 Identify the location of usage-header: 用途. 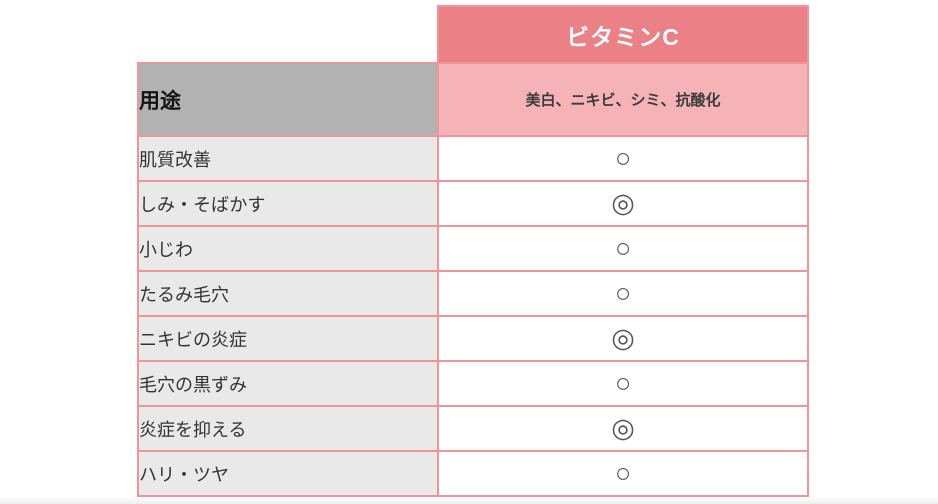
(288, 99).